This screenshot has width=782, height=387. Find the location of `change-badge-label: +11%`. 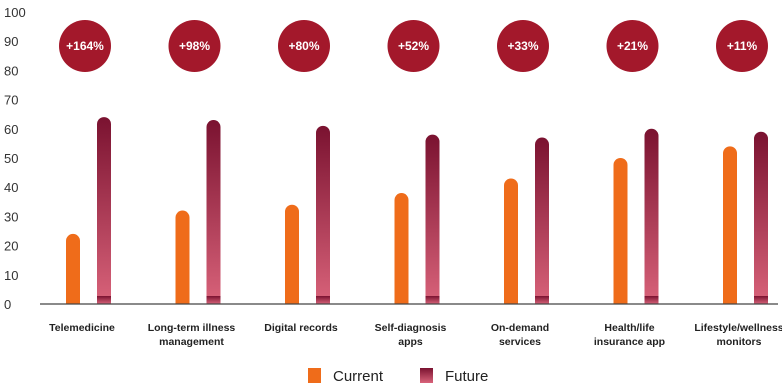

change-badge-label: +11% is located at coordinates (742, 46).